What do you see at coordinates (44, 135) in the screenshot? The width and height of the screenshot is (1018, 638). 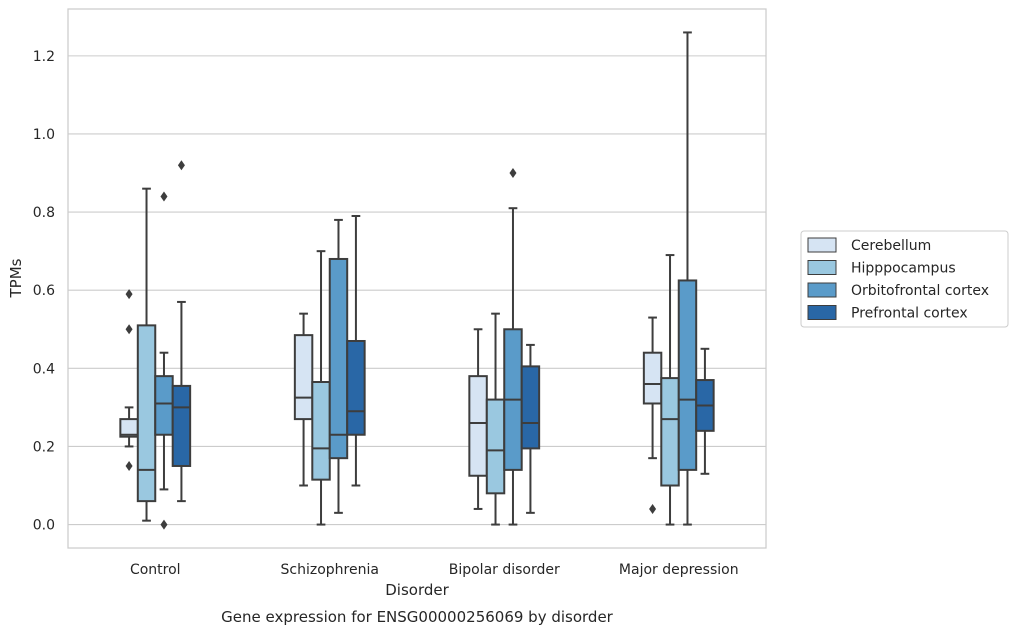 I see `y-tick-label: 1.0` at bounding box center [44, 135].